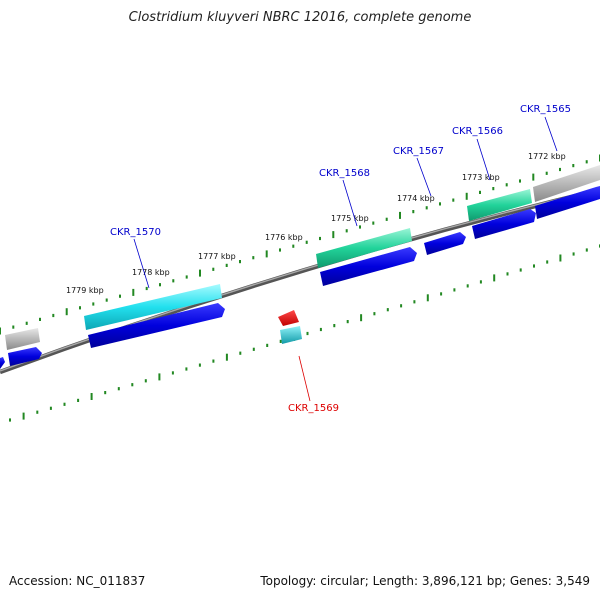 The image size is (600, 604). I want to click on gene-arrow-ckr1570, so click(156, 325).